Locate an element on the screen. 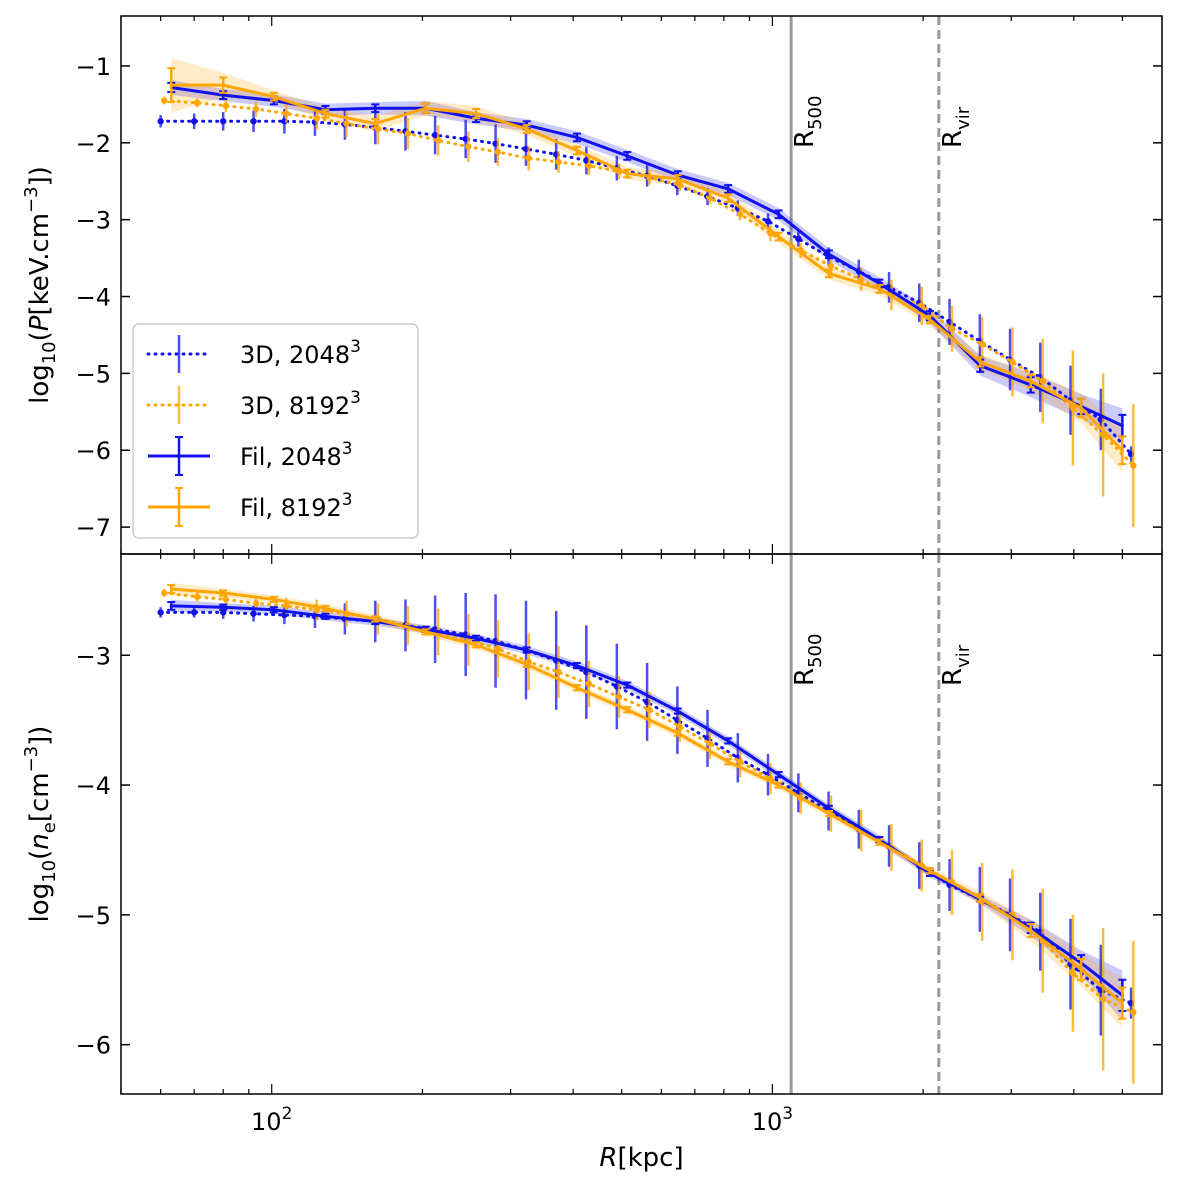  x-label-unit: [kpc] is located at coordinates (650, 1158).